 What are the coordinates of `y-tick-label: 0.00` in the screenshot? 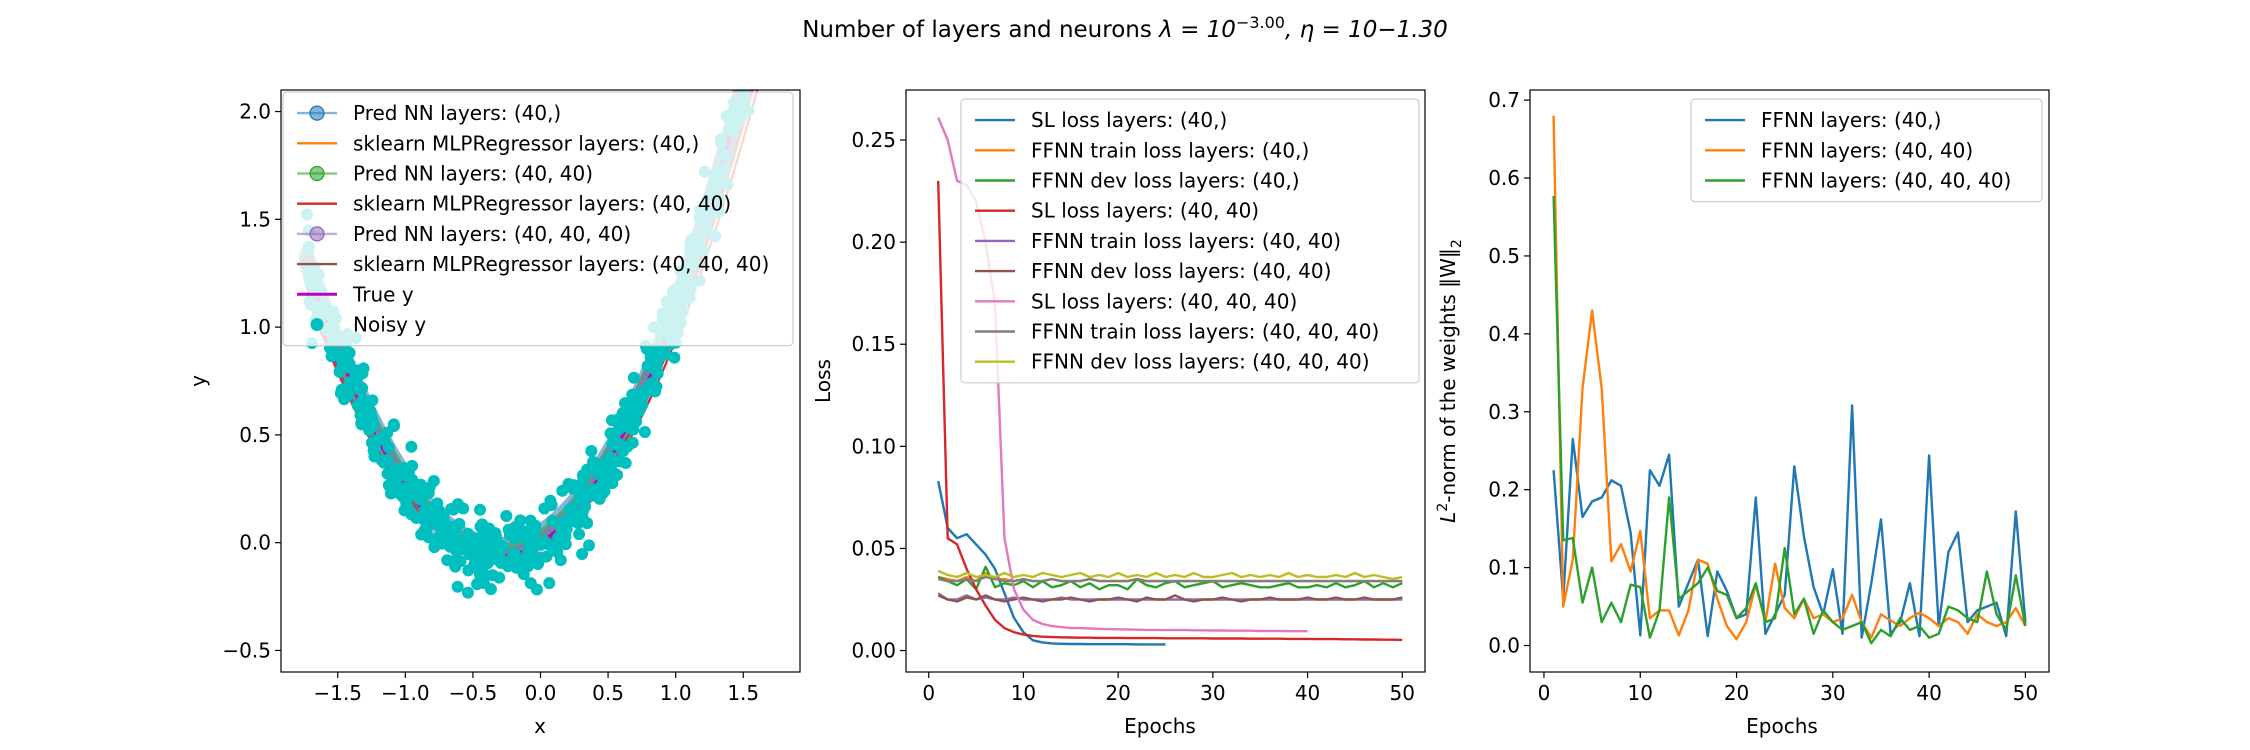 It's located at (873, 651).